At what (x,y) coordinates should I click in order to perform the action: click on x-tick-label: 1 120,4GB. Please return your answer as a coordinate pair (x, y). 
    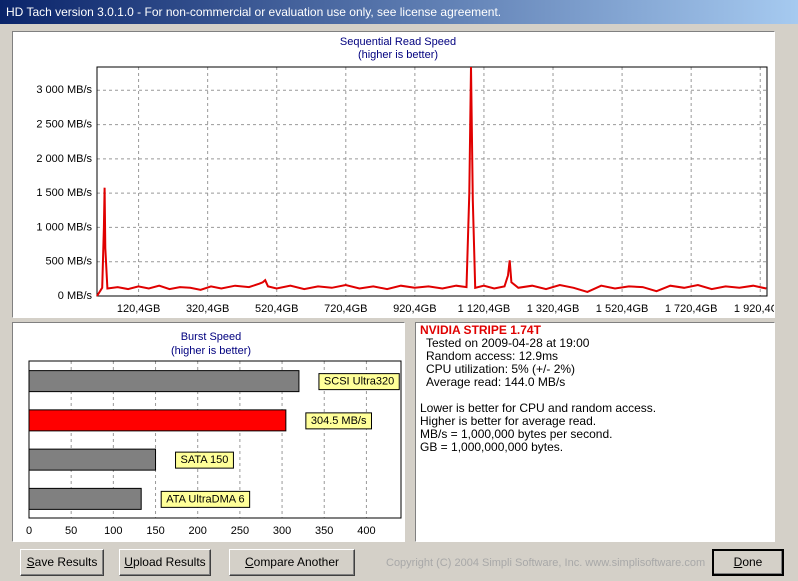
    Looking at the image, I should click on (484, 309).